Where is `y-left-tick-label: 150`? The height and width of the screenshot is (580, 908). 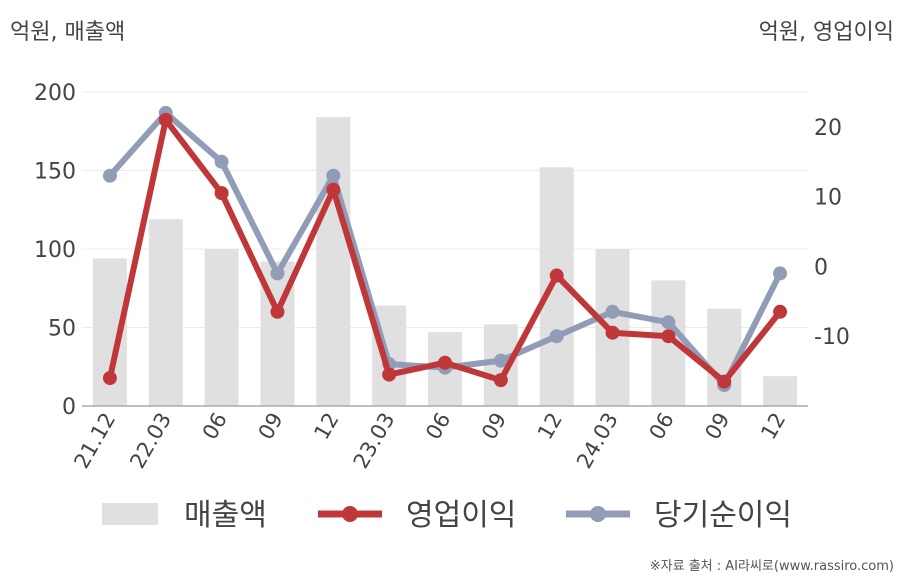
y-left-tick-label: 150 is located at coordinates (55, 172).